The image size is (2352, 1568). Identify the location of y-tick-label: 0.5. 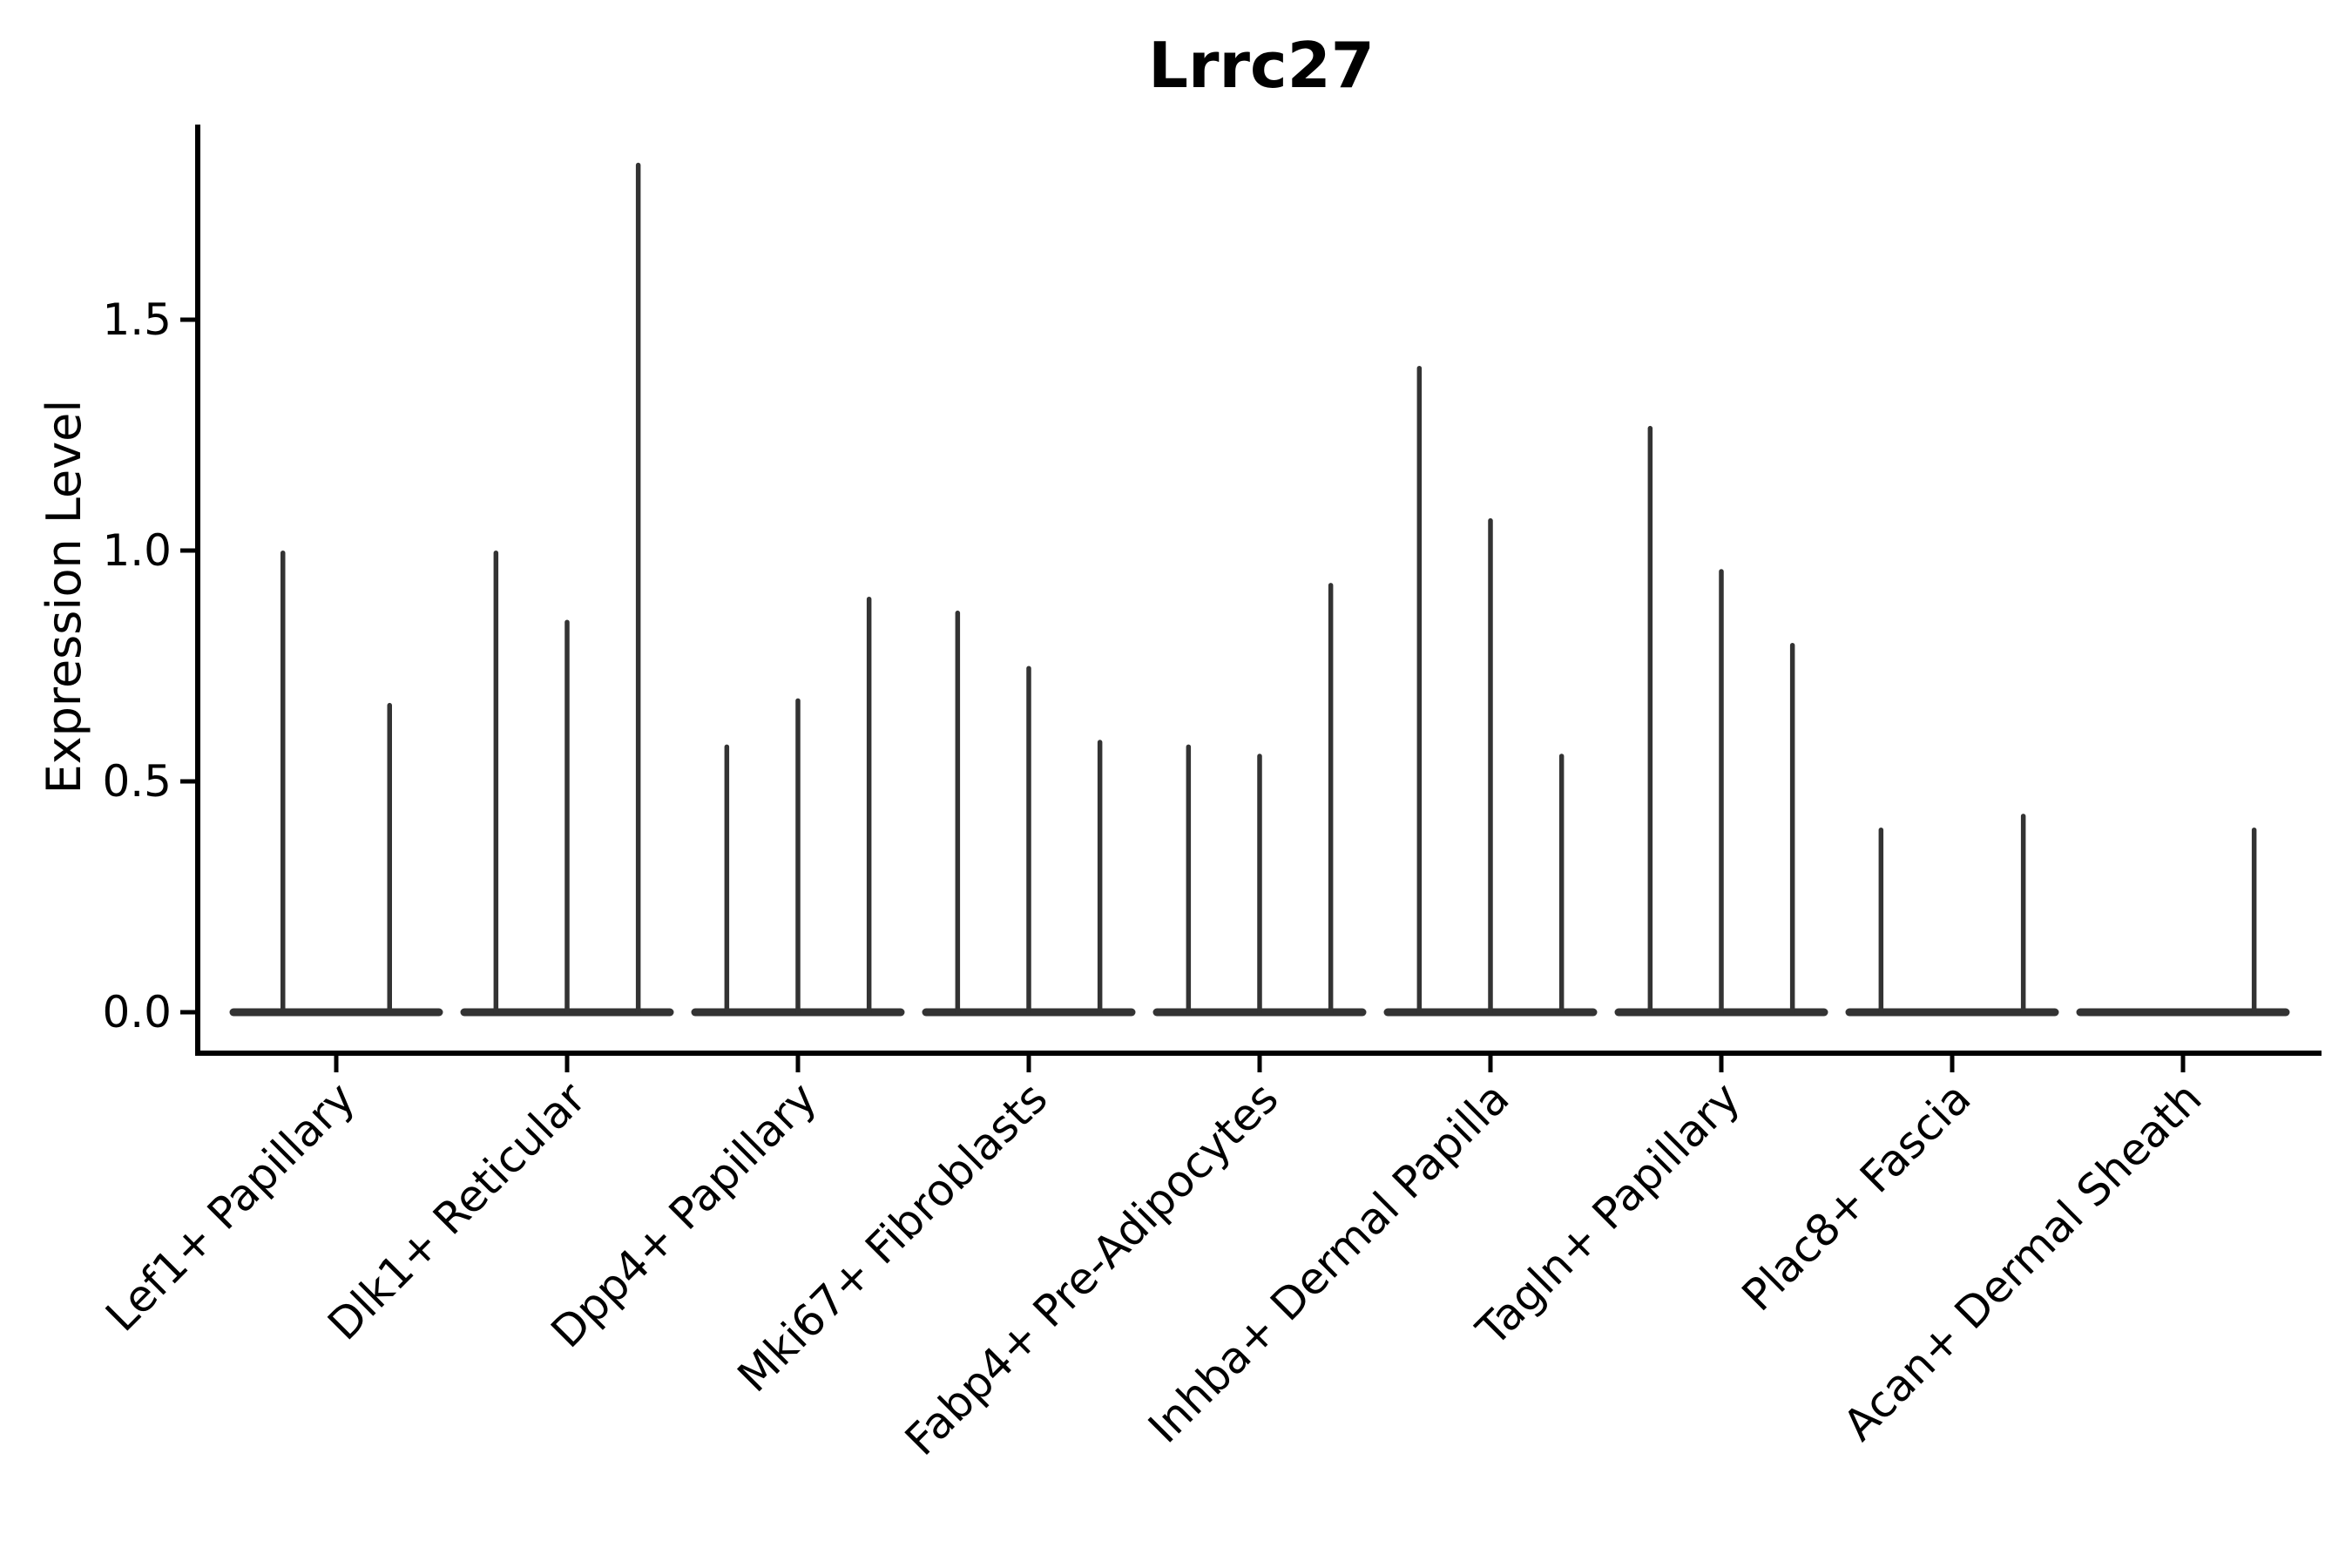
(137, 781).